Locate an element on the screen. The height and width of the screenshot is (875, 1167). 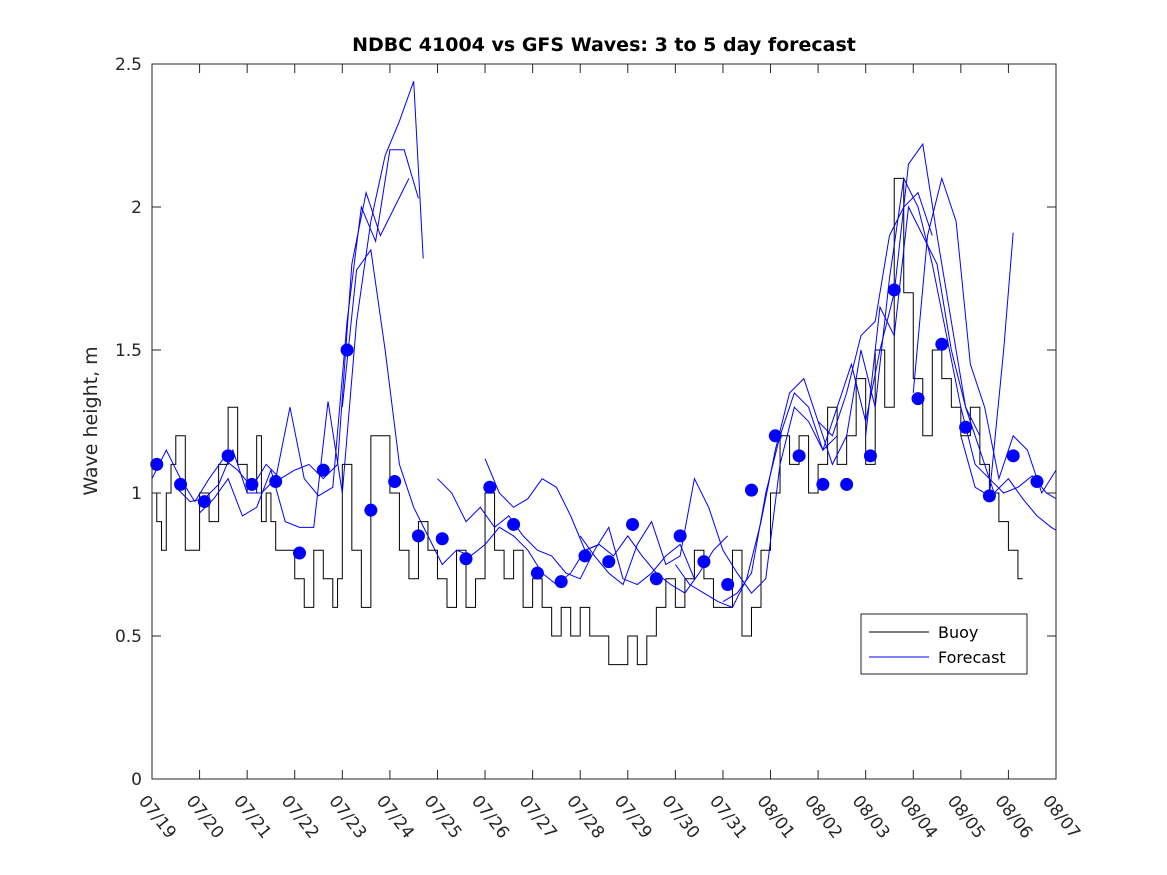
y-tick-label: 1 is located at coordinates (136, 494).